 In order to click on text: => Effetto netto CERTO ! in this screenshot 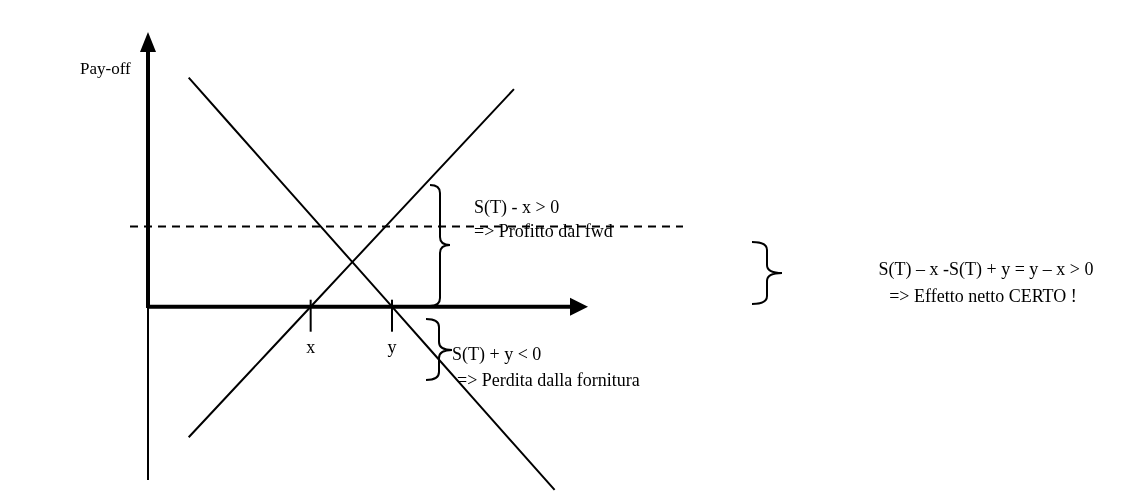, I will do `click(983, 296)`.